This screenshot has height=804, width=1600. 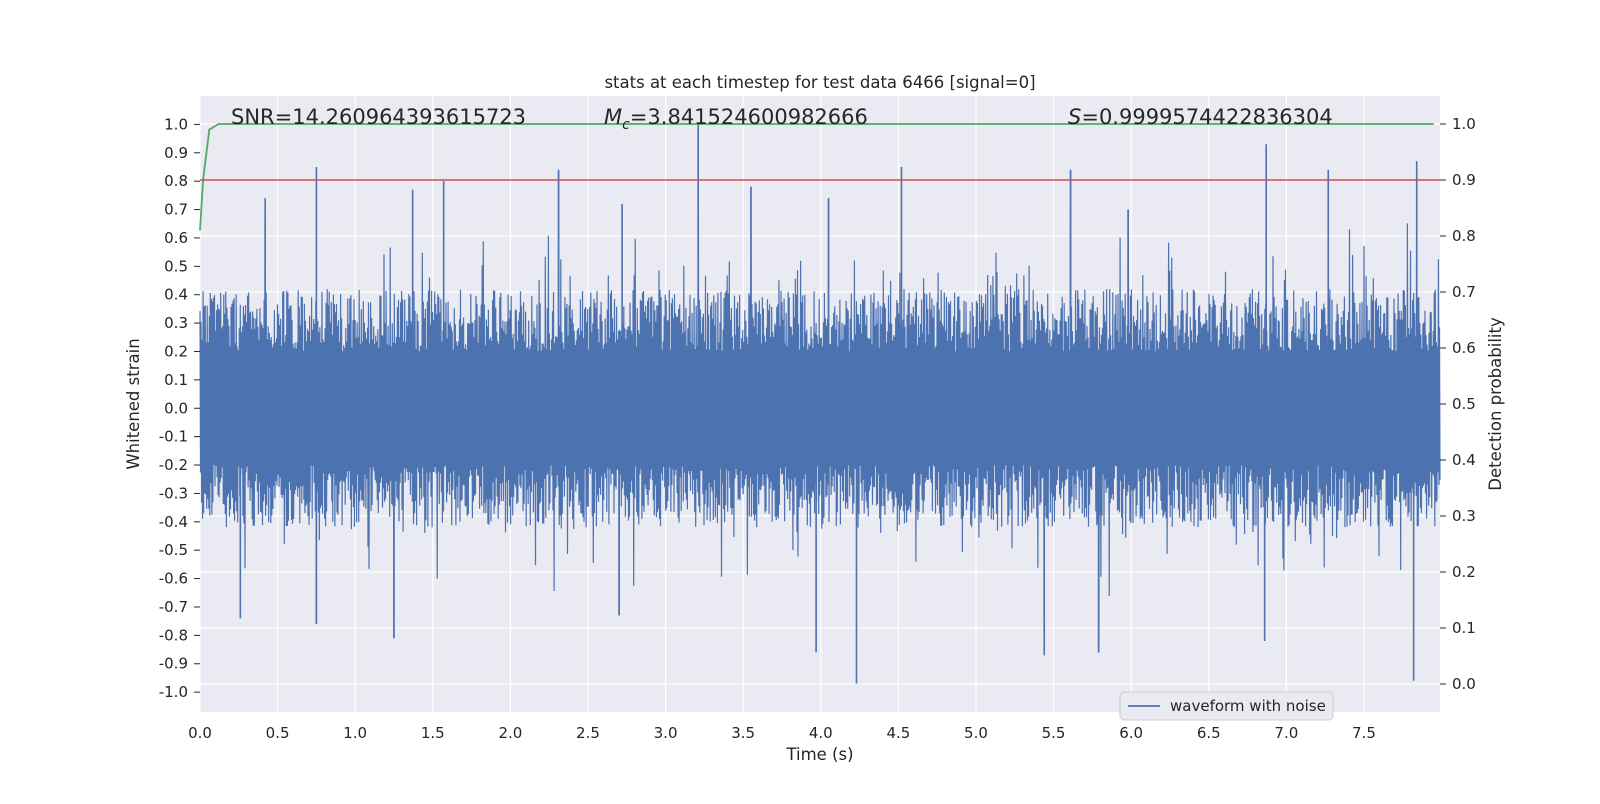 What do you see at coordinates (133, 403) in the screenshot?
I see `y-axis-label: Whitened strain` at bounding box center [133, 403].